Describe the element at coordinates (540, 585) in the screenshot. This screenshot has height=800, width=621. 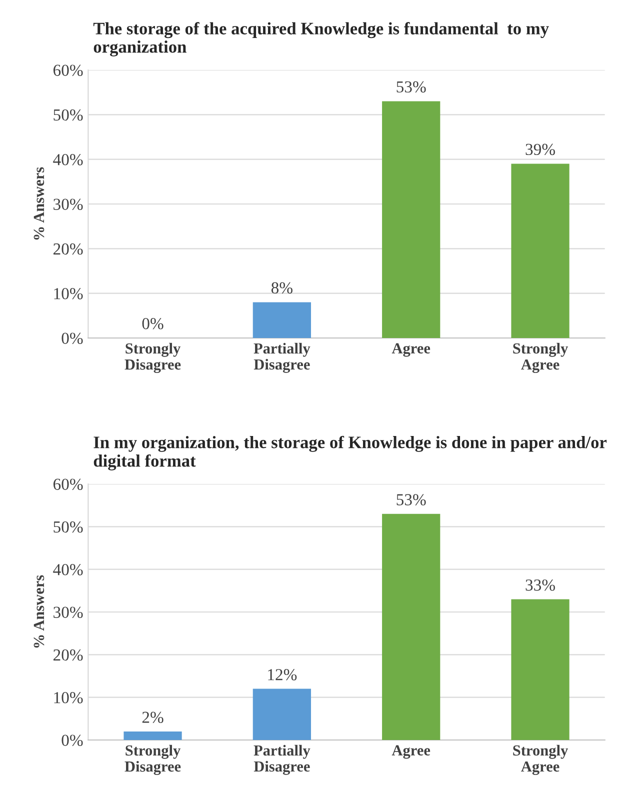
I see `data-label: 33%` at that location.